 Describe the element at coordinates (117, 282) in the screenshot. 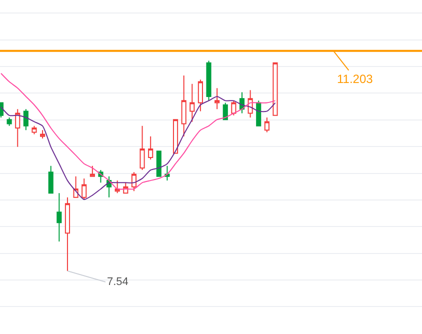

I see `text: 7.54` at that location.